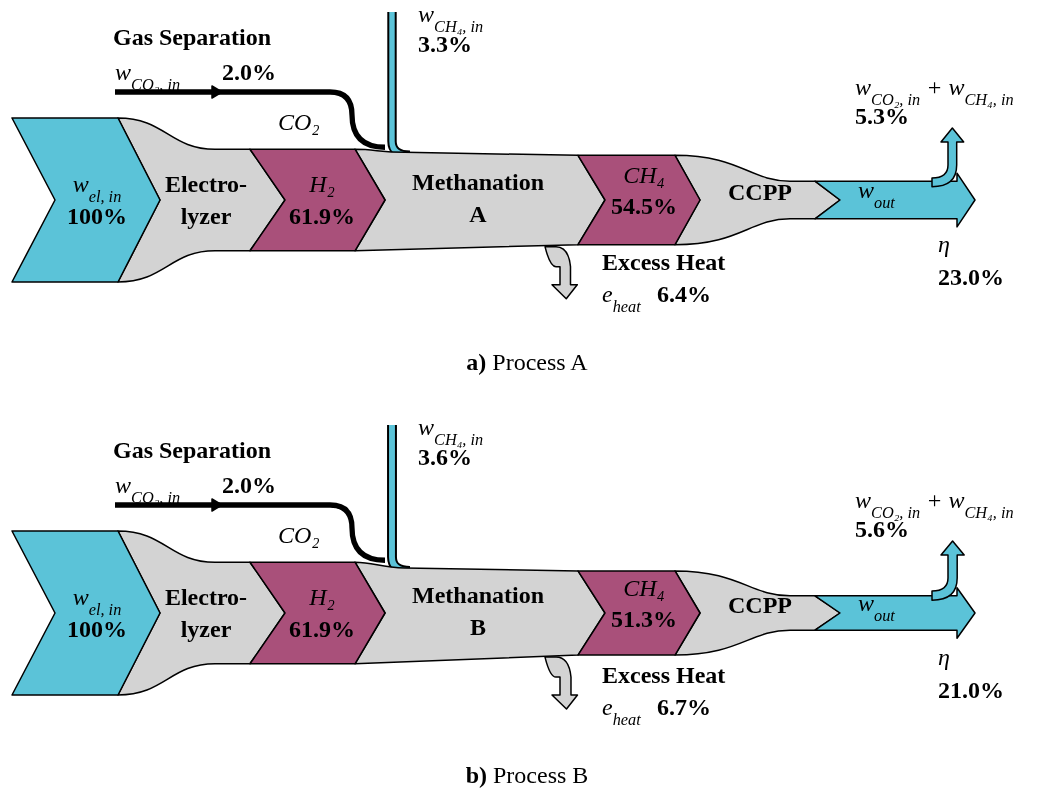 The width and height of the screenshot is (1053, 796). I want to click on data-label: 51.3%, so click(644, 619).